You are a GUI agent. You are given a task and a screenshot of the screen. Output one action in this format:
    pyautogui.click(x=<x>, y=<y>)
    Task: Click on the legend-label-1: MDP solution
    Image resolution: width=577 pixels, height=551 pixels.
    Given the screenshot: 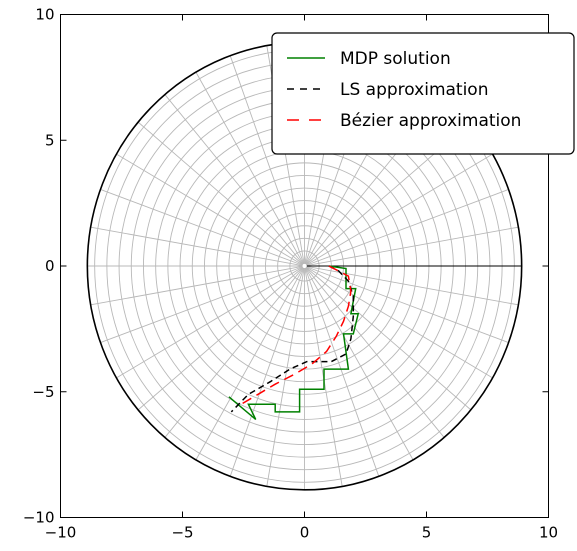 What is the action you would take?
    pyautogui.click(x=395, y=59)
    